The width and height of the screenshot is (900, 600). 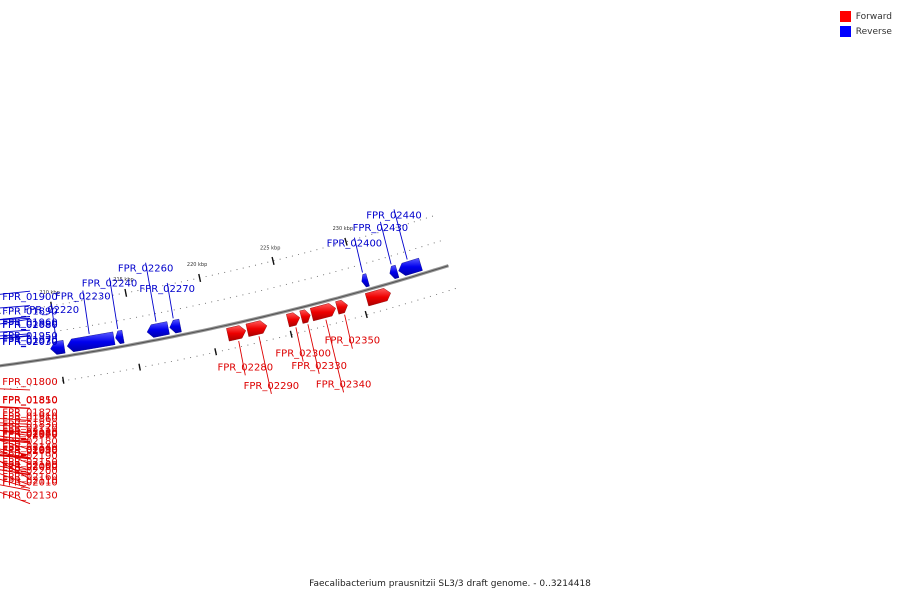 I want to click on forward-gene-label: FPR_01930, so click(x=30, y=451).